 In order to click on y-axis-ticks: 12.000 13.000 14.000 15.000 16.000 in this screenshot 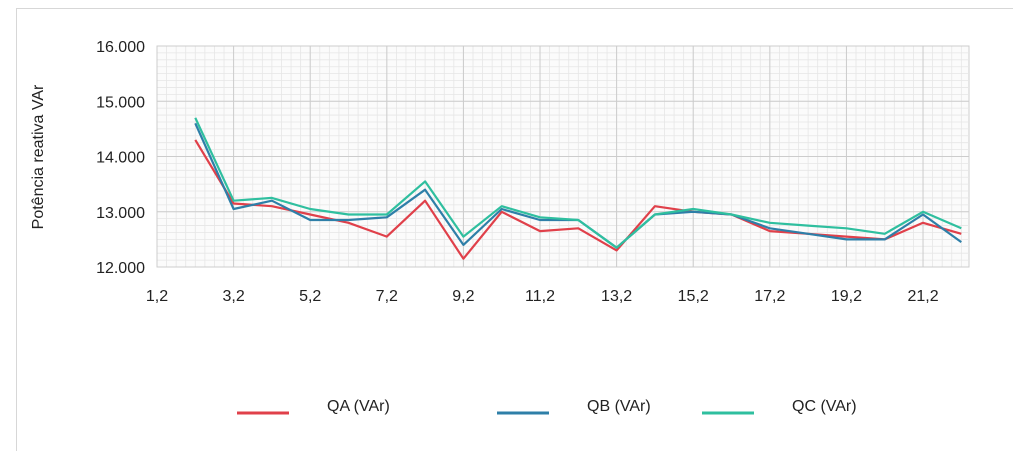, I will do `click(120, 158)`.